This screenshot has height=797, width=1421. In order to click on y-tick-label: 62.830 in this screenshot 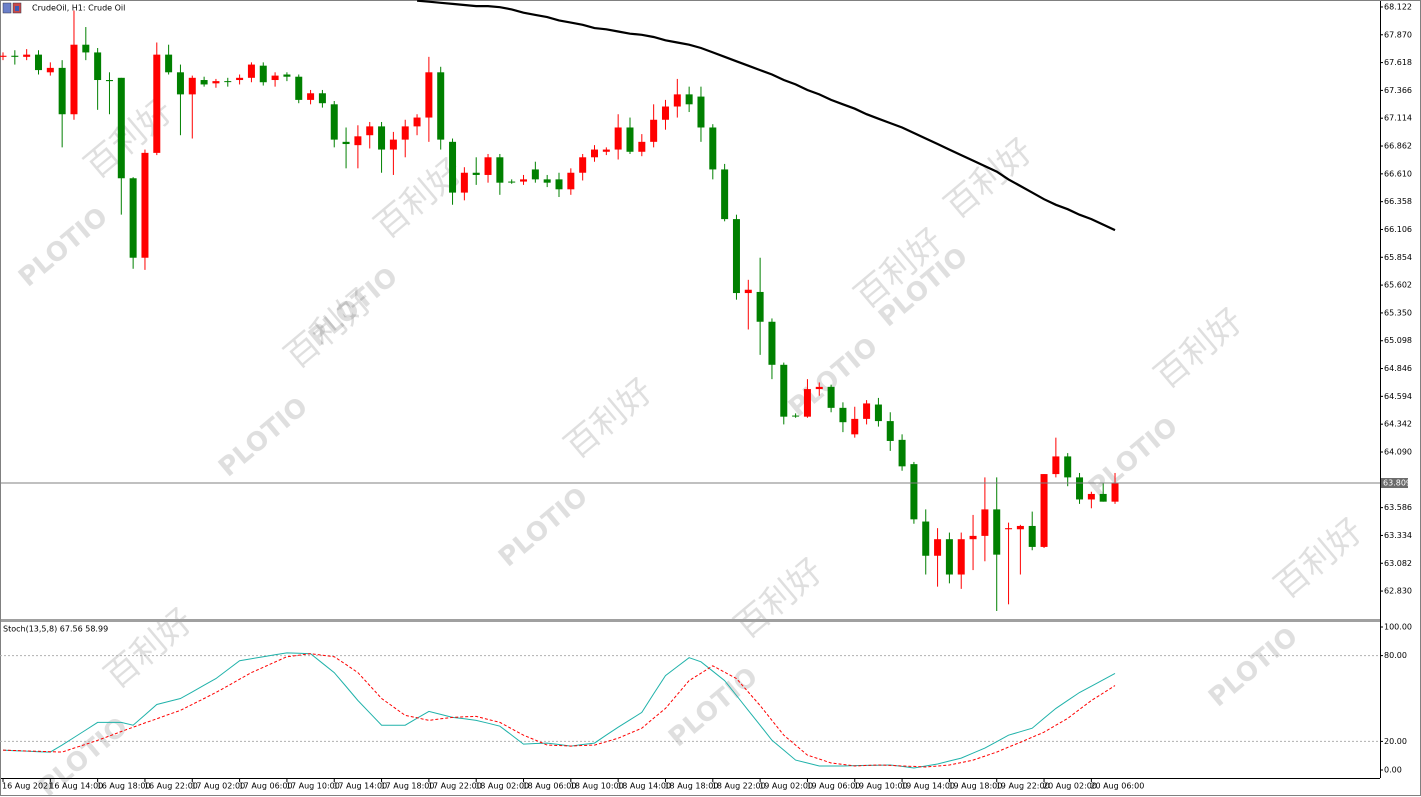, I will do `click(1398, 591)`.